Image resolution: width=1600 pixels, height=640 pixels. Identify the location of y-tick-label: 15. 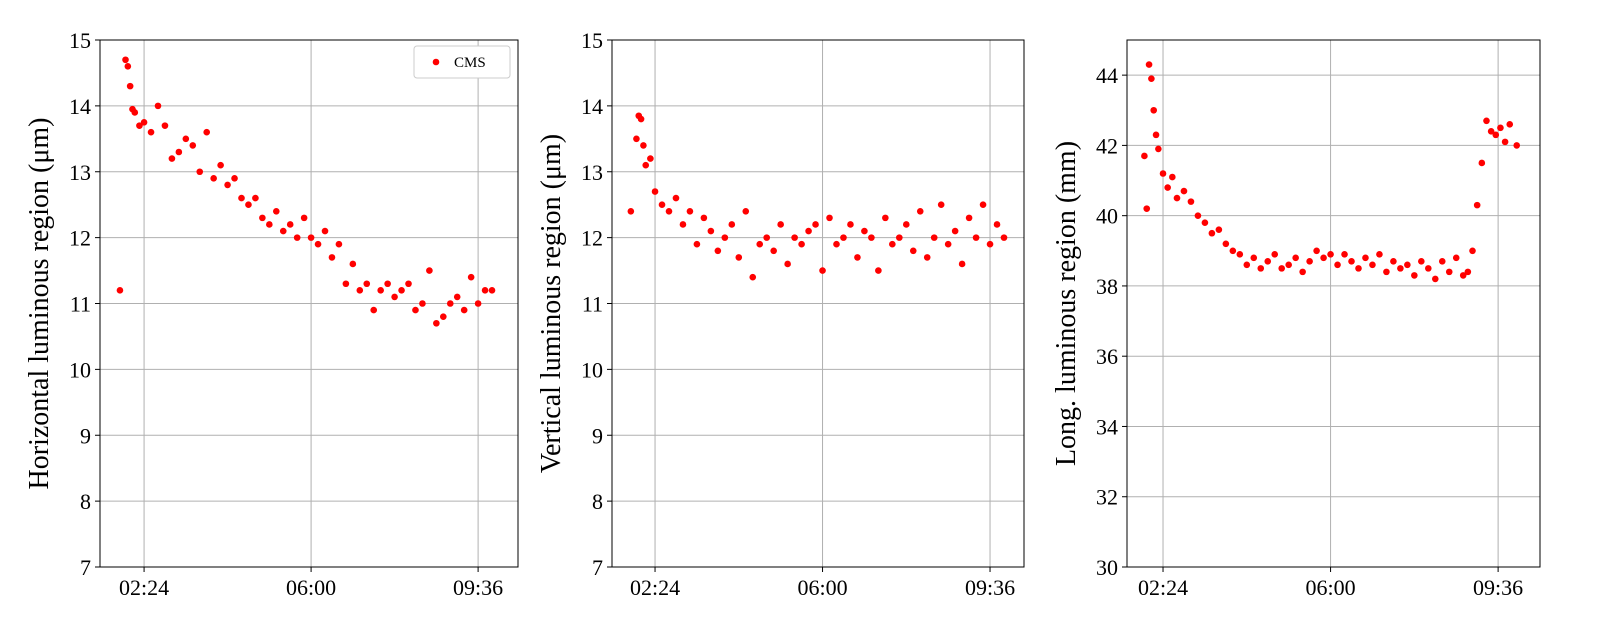
(592, 40).